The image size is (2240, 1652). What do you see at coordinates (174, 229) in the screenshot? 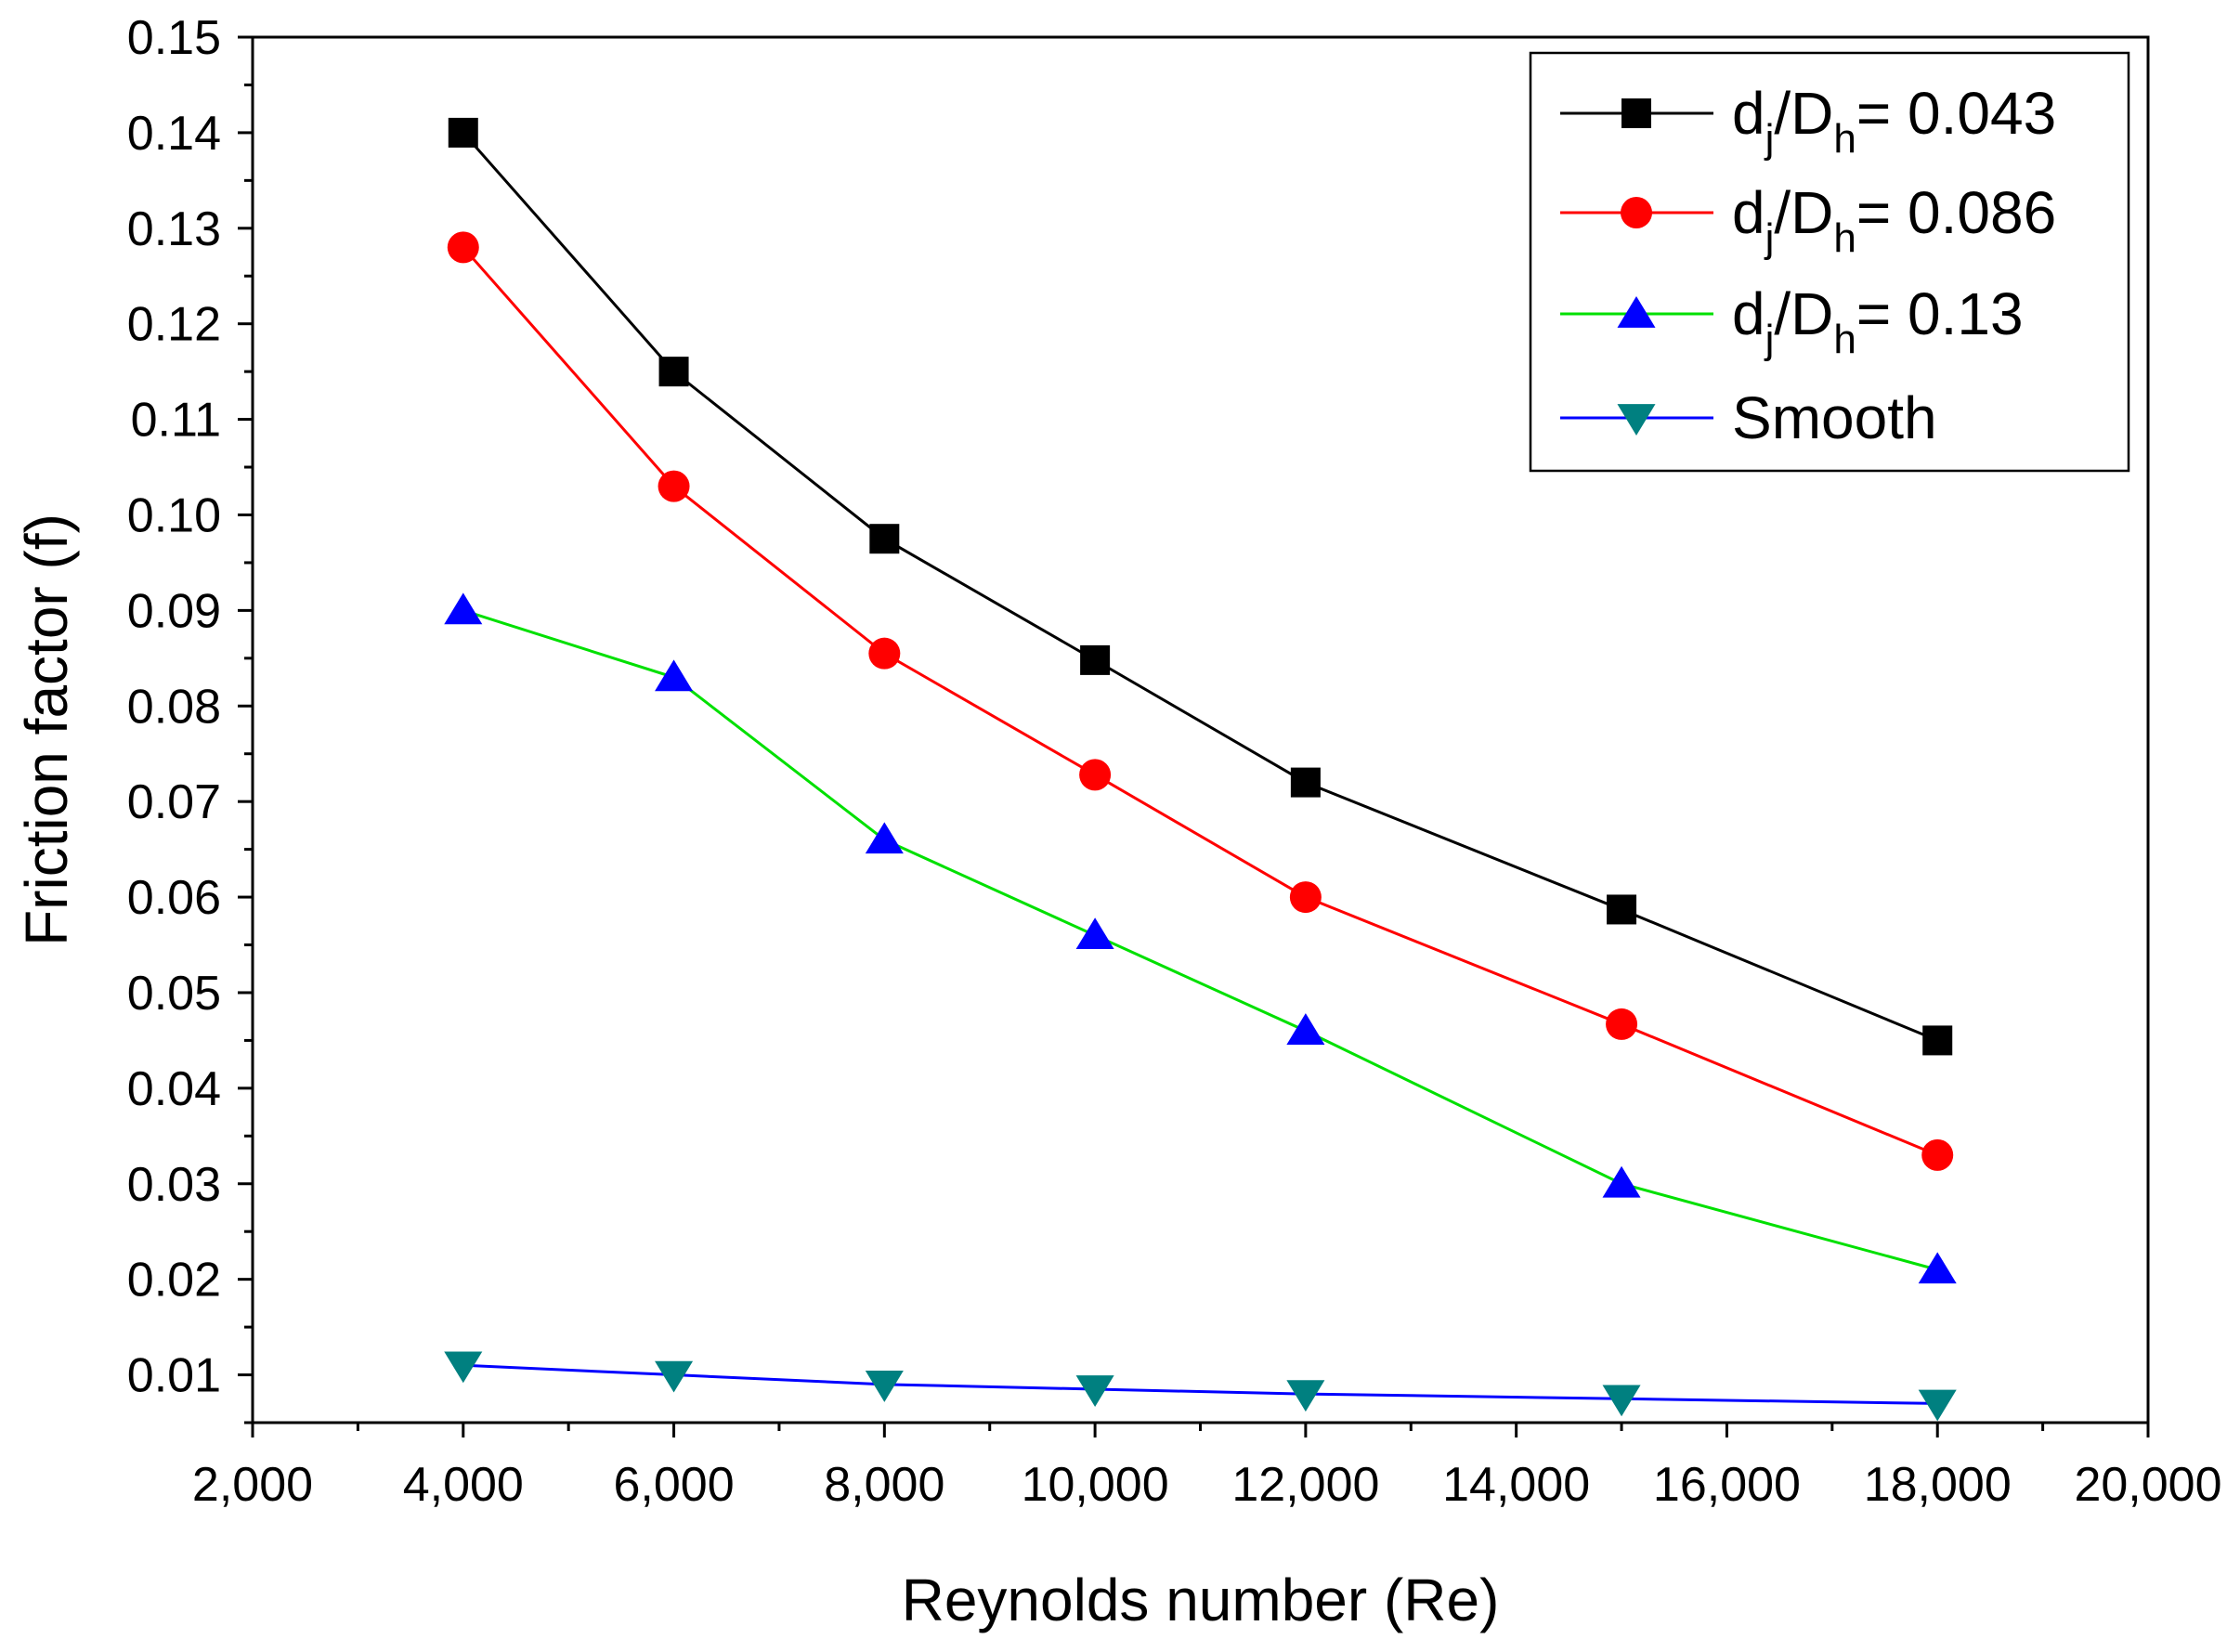
I see `y-tick-label: 0.13` at bounding box center [174, 229].